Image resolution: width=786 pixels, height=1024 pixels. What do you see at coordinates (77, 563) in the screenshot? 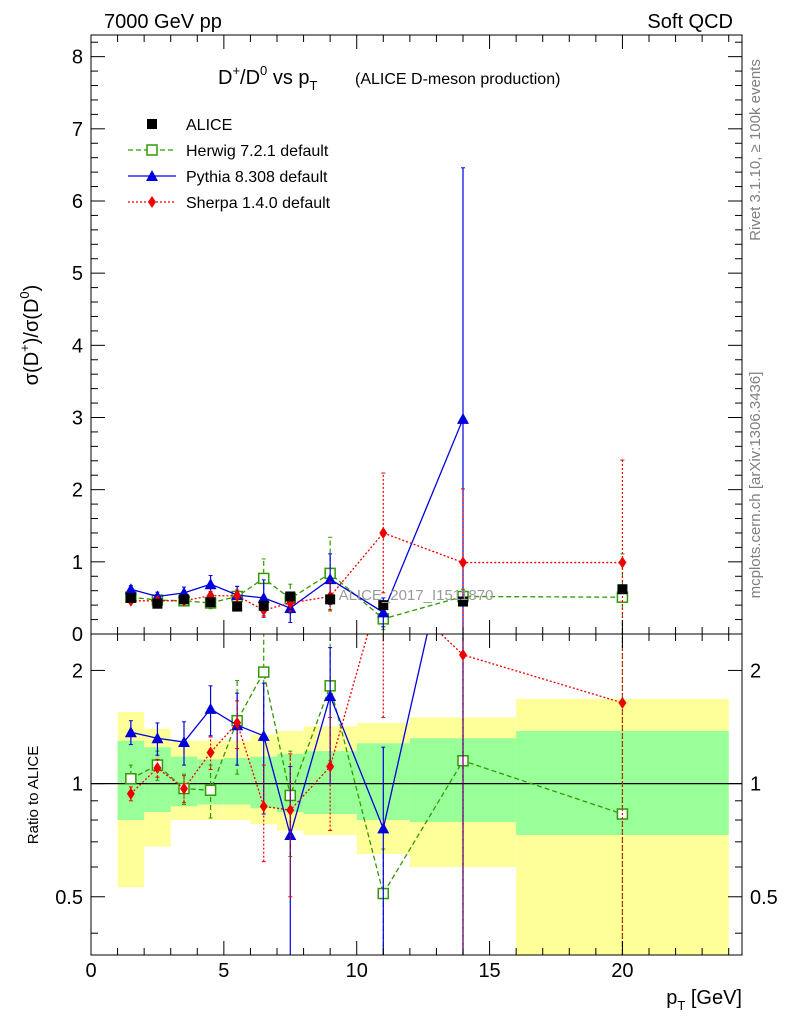
I see `main-ytick-label: 1` at bounding box center [77, 563].